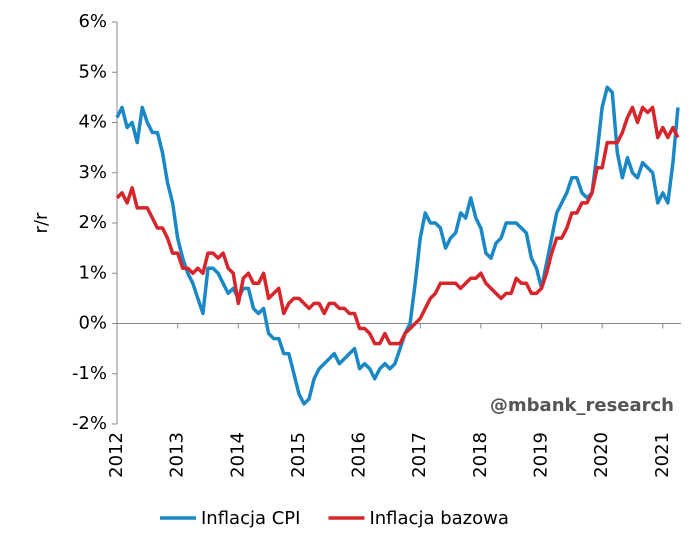 This screenshot has height=549, width=699. I want to click on legend-label: Inflacja bazowa, so click(438, 518).